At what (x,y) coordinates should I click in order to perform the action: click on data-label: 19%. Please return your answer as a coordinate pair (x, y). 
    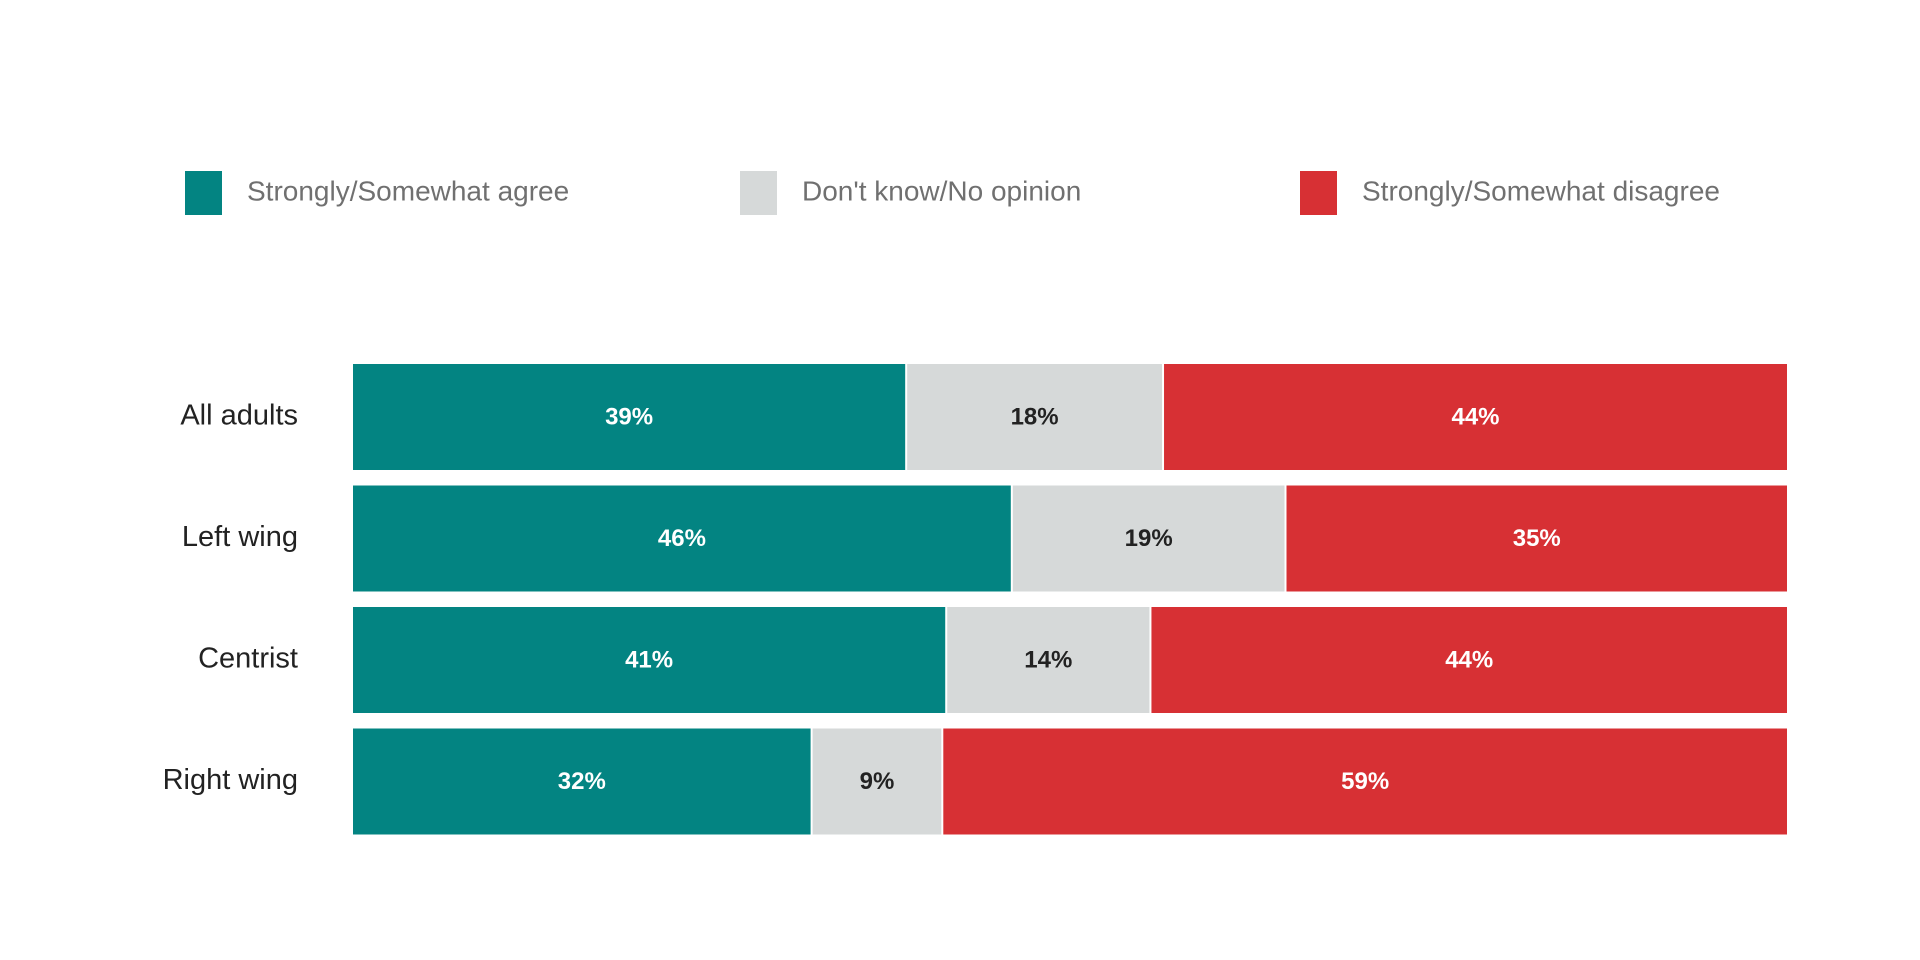
    Looking at the image, I should click on (1149, 538).